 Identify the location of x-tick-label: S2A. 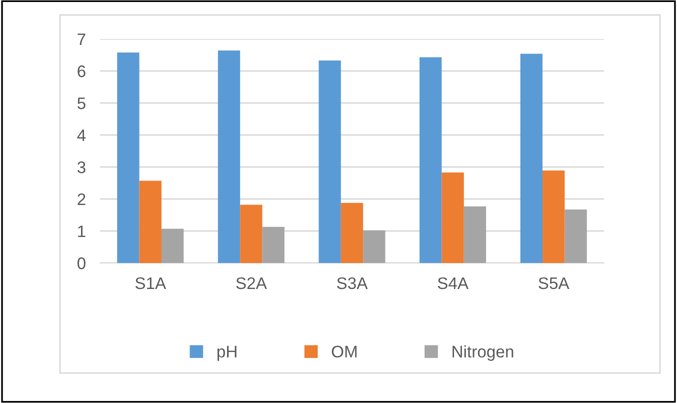
(251, 283).